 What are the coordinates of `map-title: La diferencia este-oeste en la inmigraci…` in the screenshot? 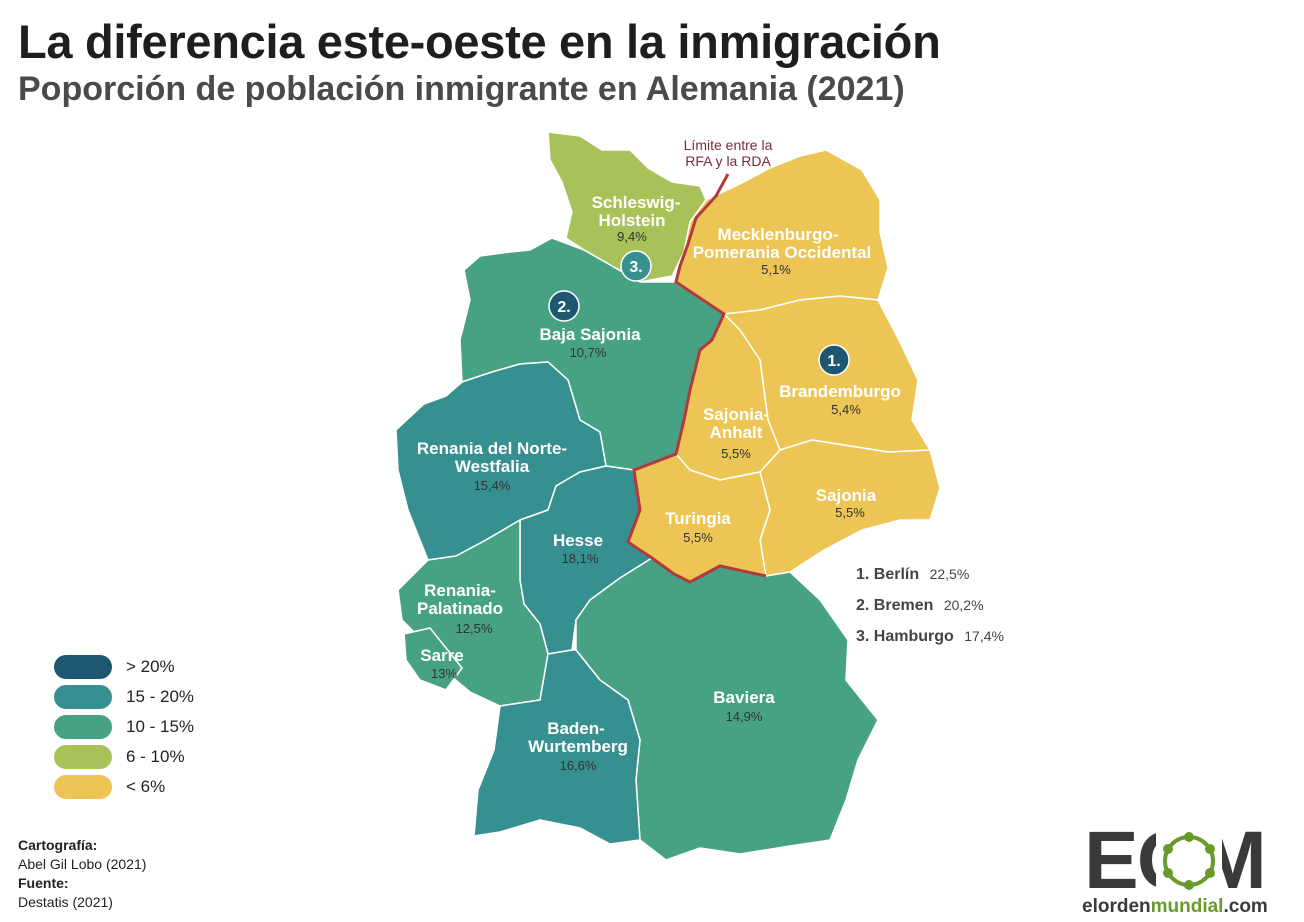 It's located at (479, 41).